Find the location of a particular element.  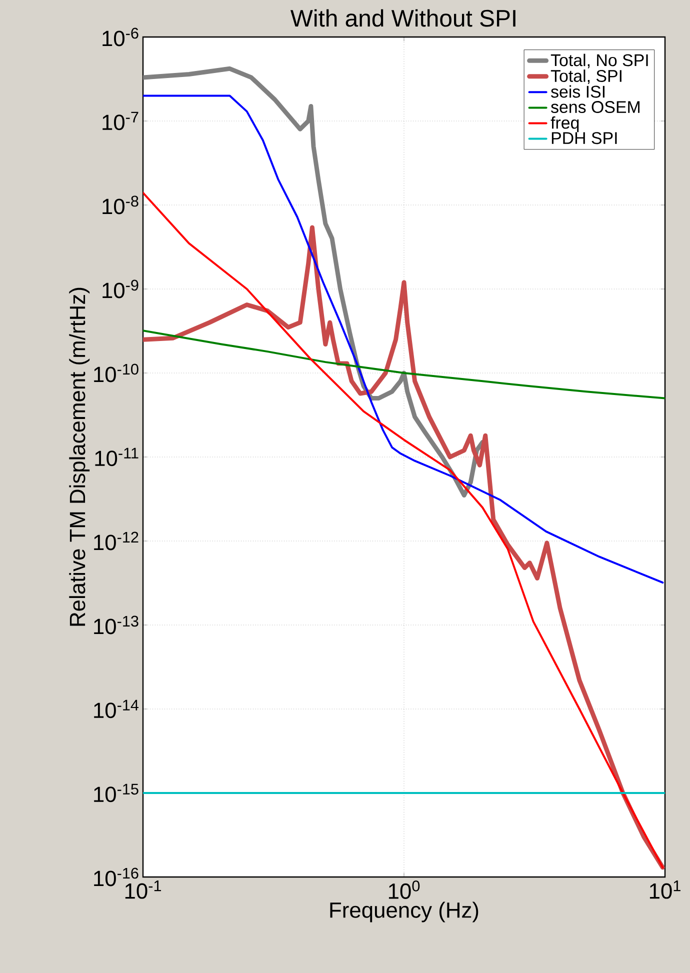

y-tick-label: 10$^{-6}$ is located at coordinates (120, 37).